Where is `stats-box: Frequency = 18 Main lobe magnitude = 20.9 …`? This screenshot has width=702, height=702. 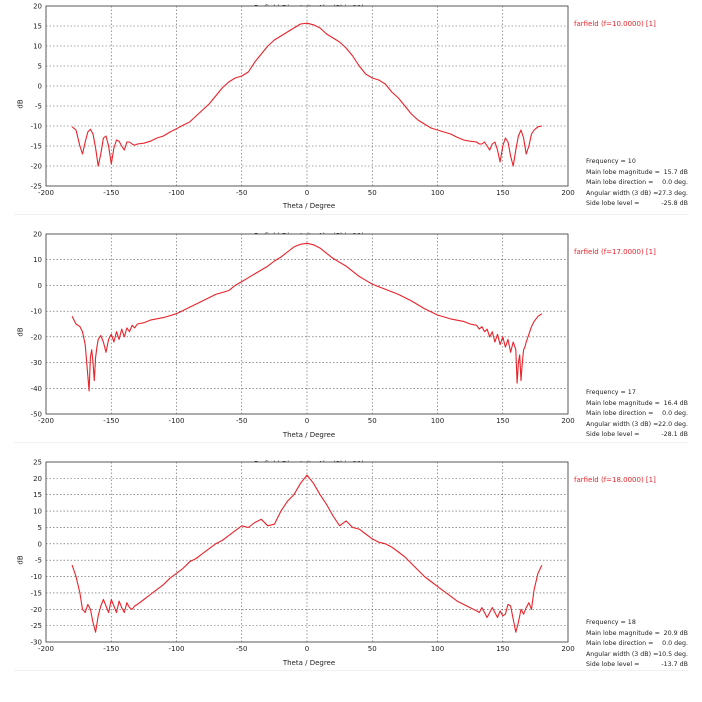
stats-box: Frequency = 18 Main lobe magnitude = 20.9 … is located at coordinates (637, 644).